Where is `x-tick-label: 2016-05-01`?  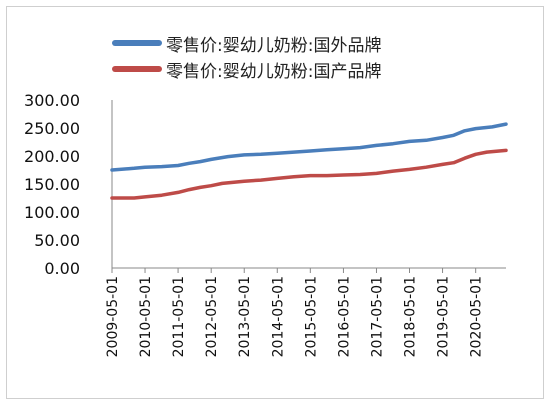 x-tick-label: 2016-05-01 is located at coordinates (344, 316).